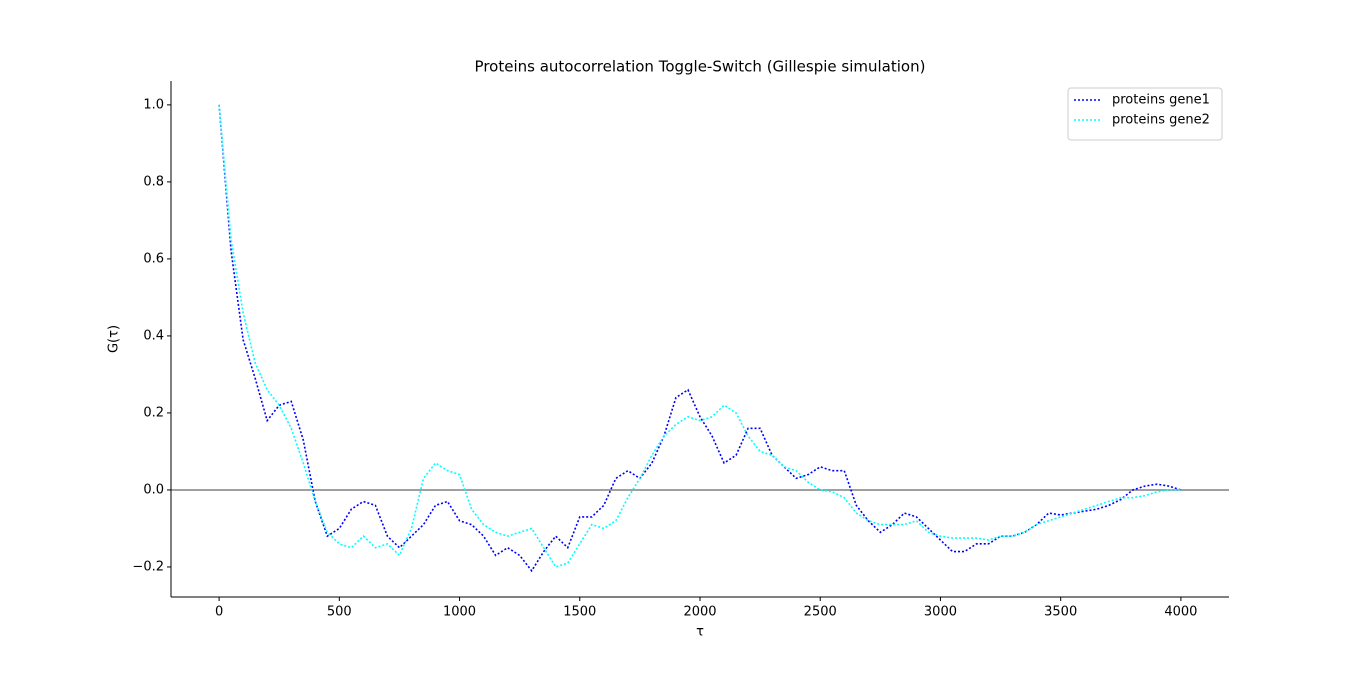 The width and height of the screenshot is (1366, 675). Describe the element at coordinates (339, 612) in the screenshot. I see `x-tick-label: 500` at that location.